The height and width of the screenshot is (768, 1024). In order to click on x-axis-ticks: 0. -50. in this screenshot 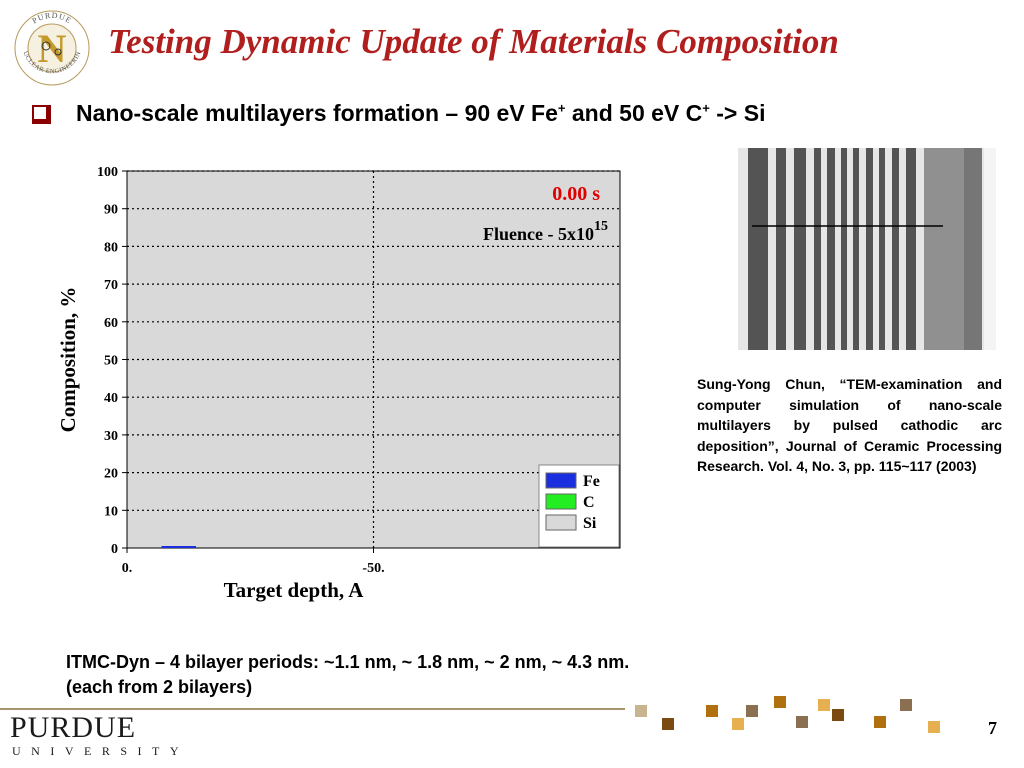, I will do `click(253, 562)`.